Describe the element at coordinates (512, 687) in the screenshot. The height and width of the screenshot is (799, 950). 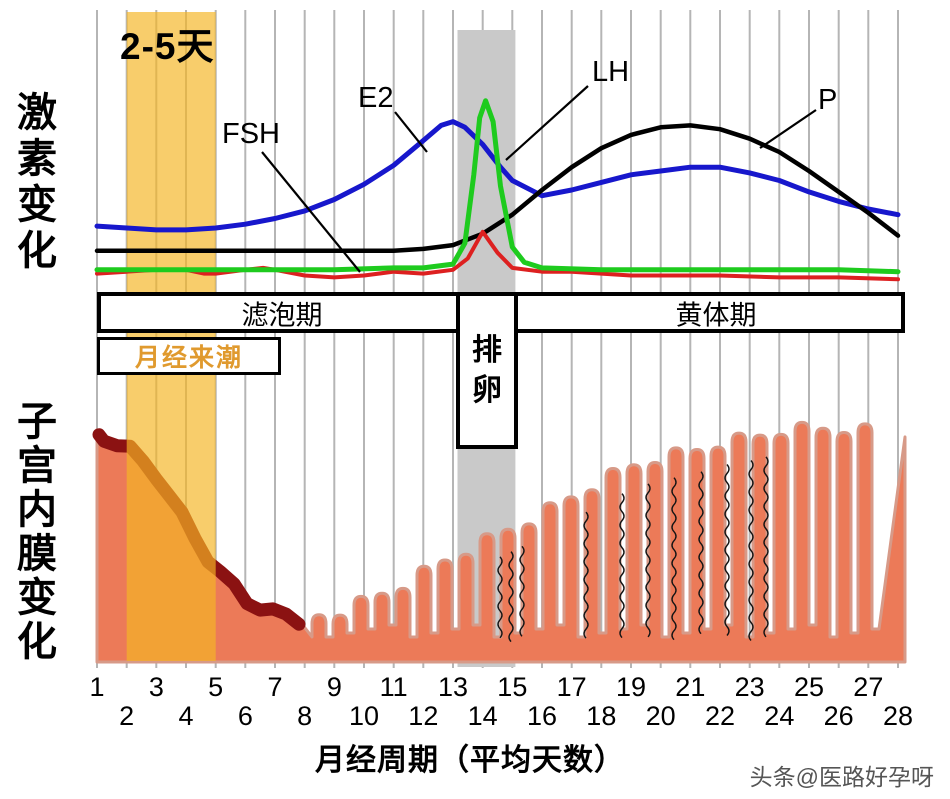
I see `day-tick-15: 15` at that location.